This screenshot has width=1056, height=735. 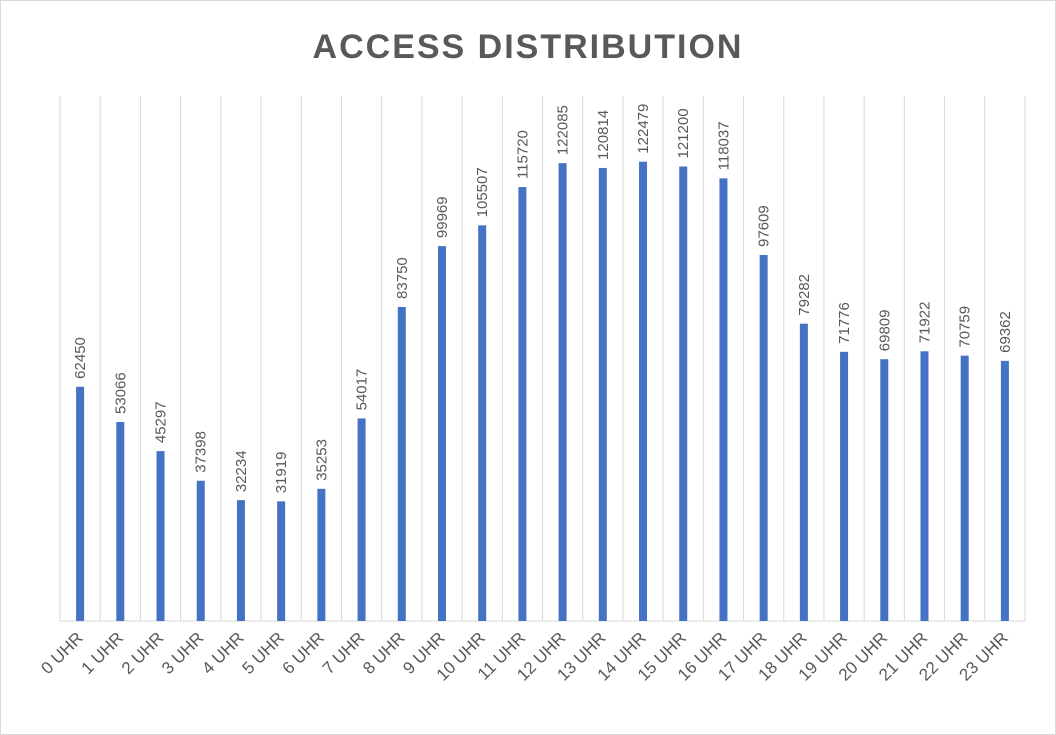 I want to click on data-label: 37398, so click(x=201, y=452).